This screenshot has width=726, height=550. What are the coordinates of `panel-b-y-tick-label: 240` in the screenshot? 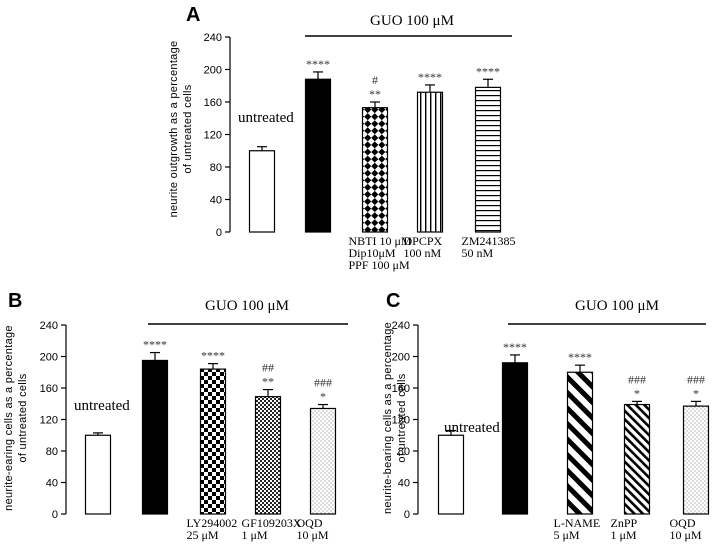 It's located at (49, 326).